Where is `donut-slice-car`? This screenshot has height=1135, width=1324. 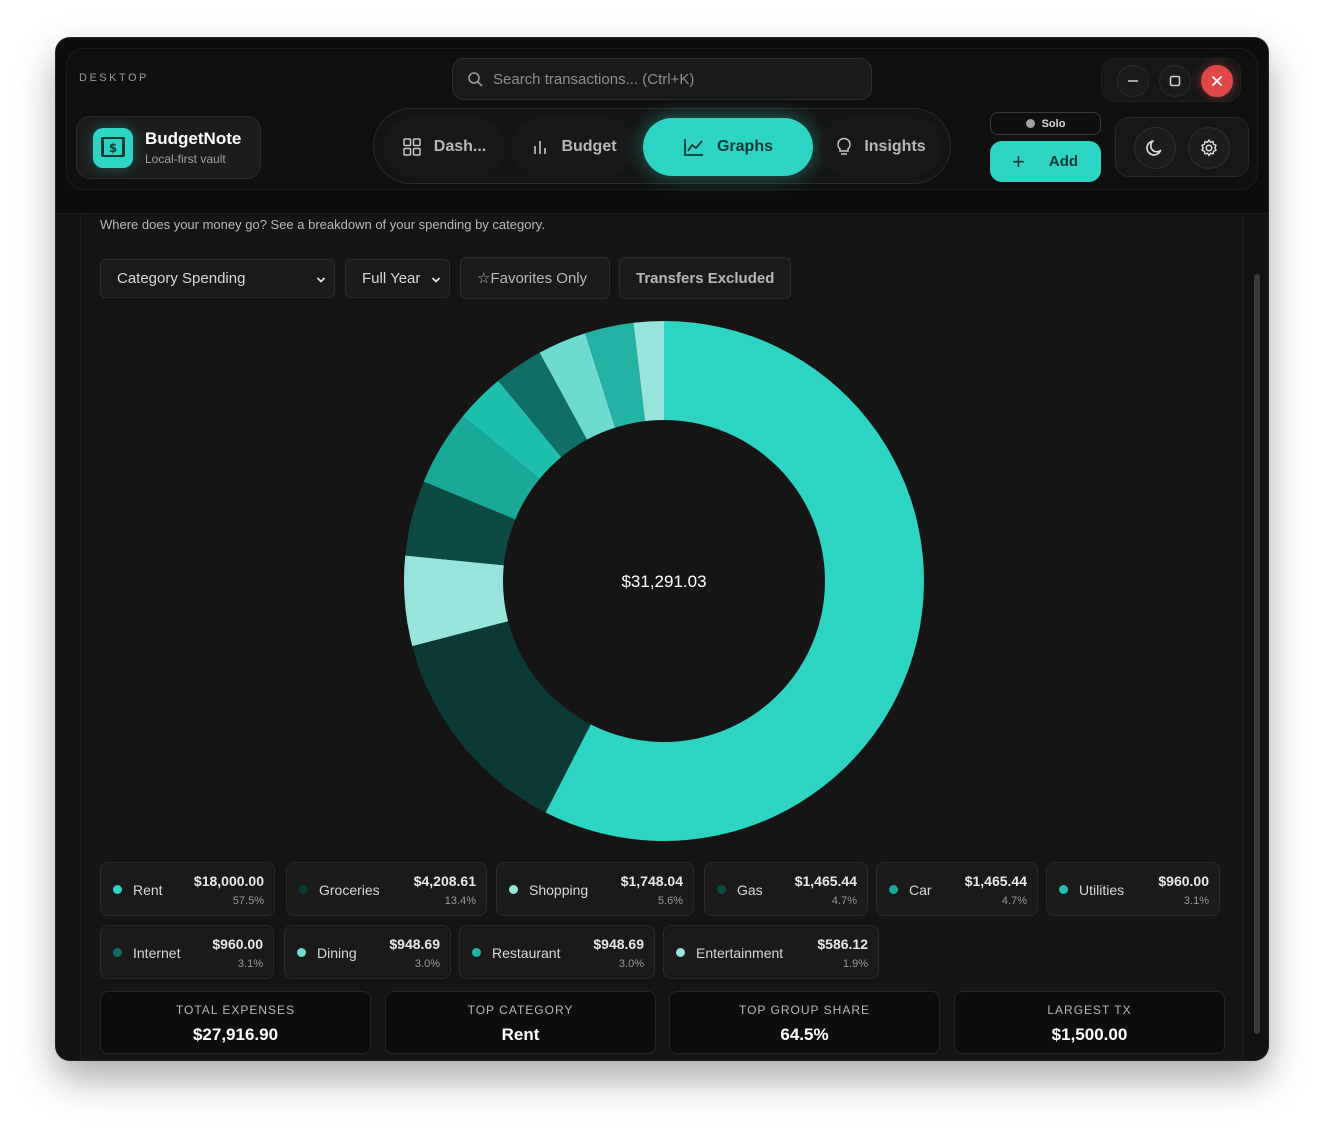
donut-slice-car is located at coordinates (481, 468).